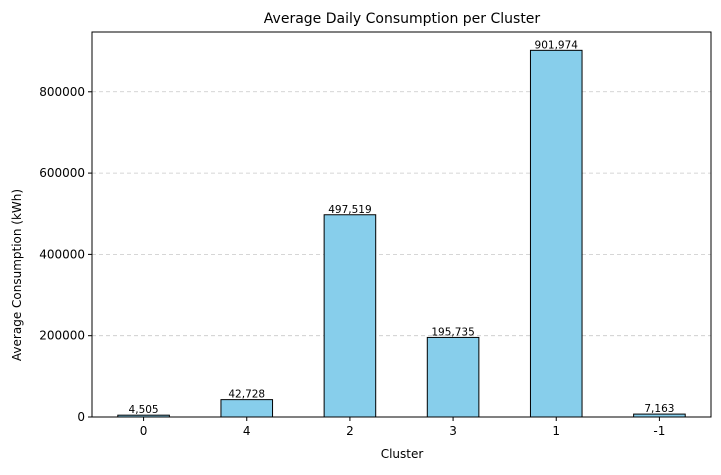 The width and height of the screenshot is (721, 475). Describe the element at coordinates (247, 431) in the screenshot. I see `x-tick-label: 4` at that location.